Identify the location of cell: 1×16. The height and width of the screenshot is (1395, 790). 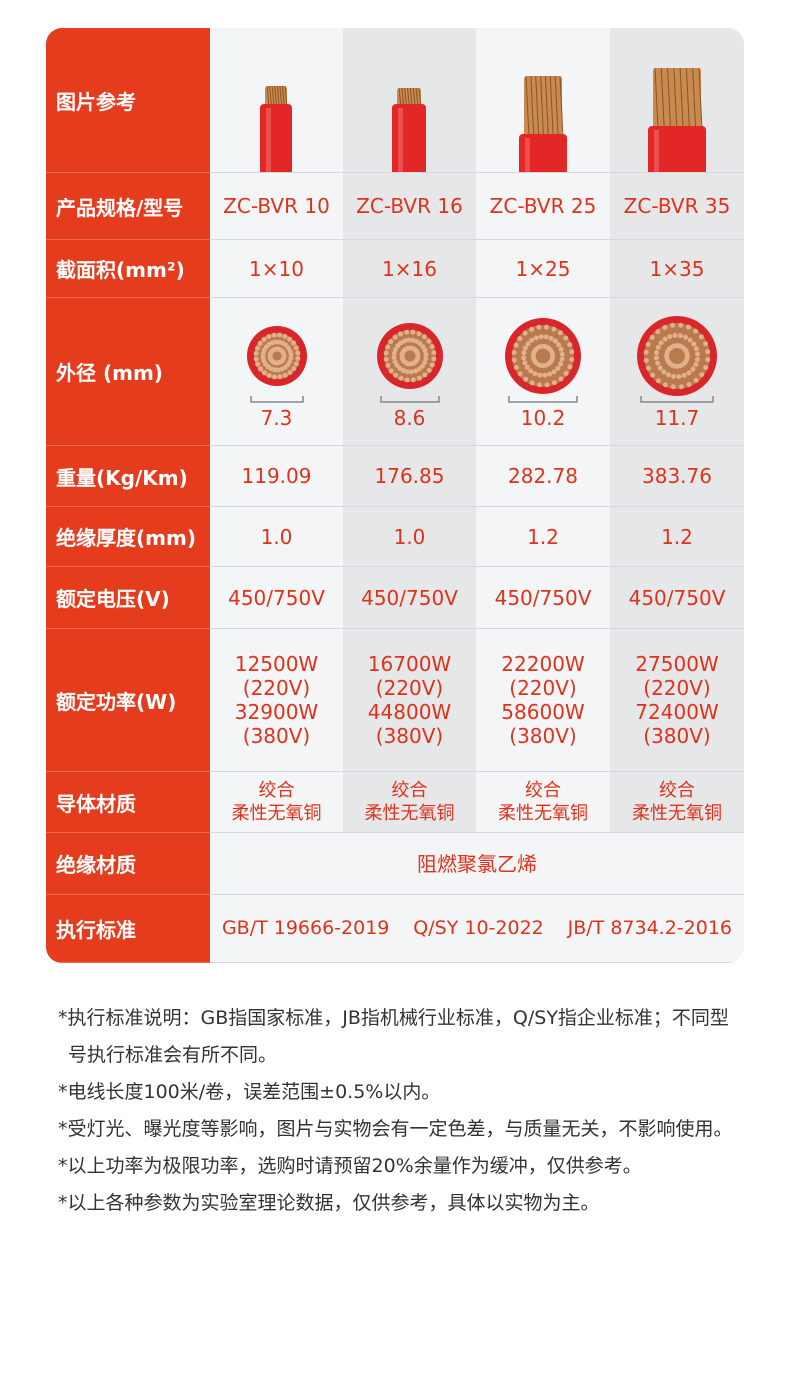
(409, 269).